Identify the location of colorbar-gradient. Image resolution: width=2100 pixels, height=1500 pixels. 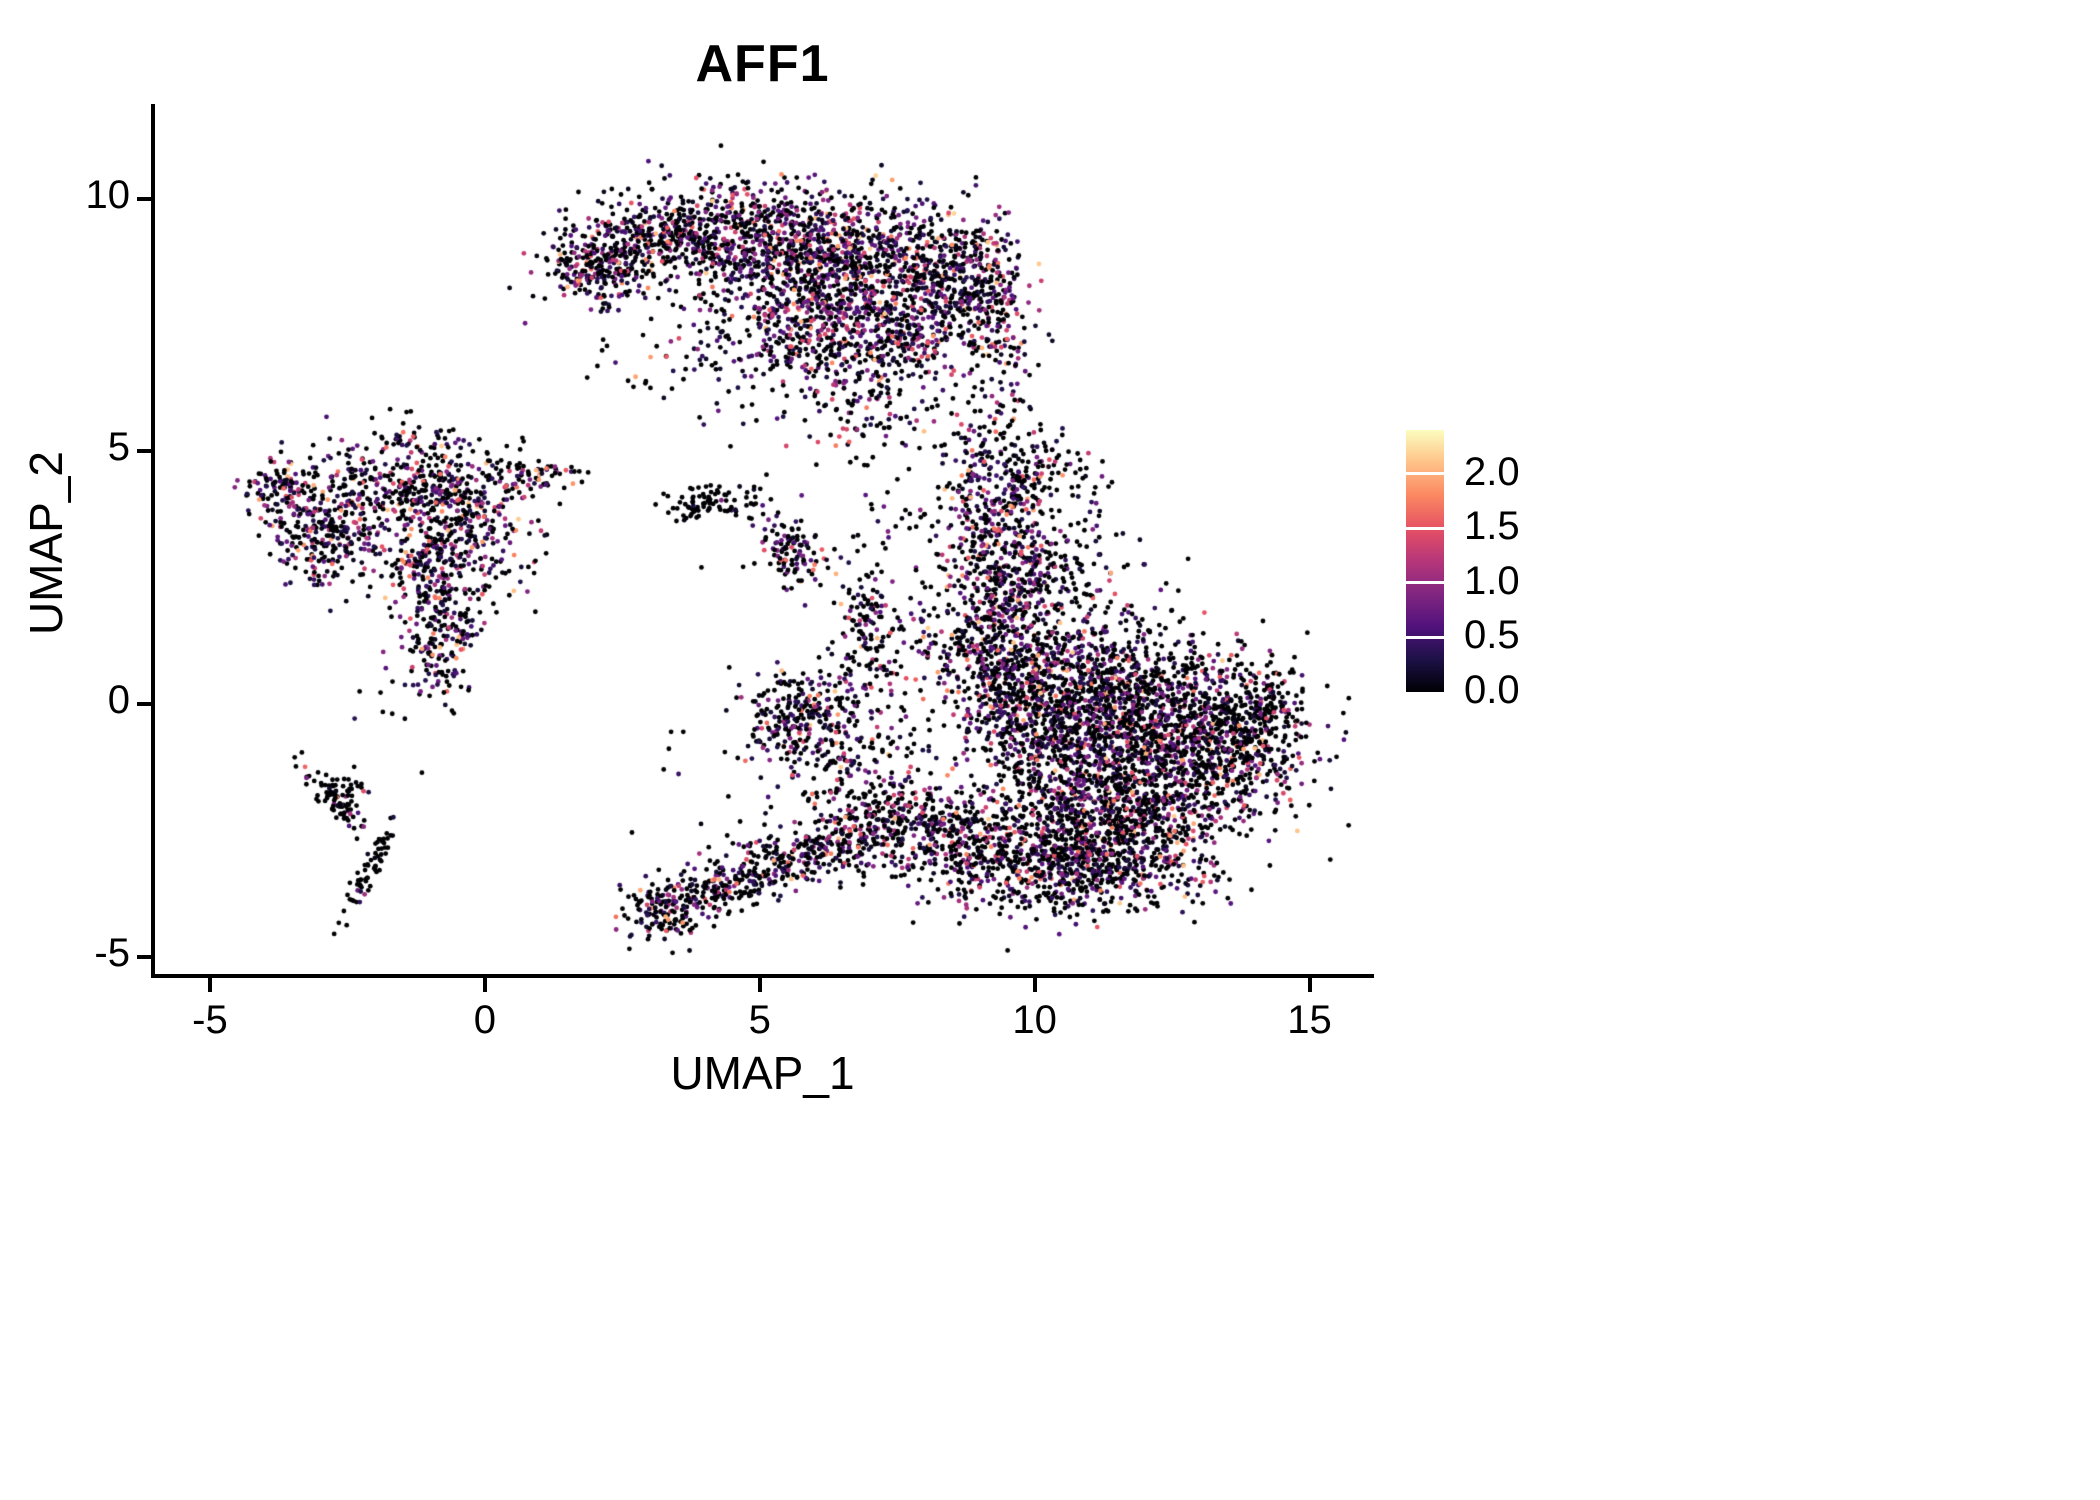
(1425, 561).